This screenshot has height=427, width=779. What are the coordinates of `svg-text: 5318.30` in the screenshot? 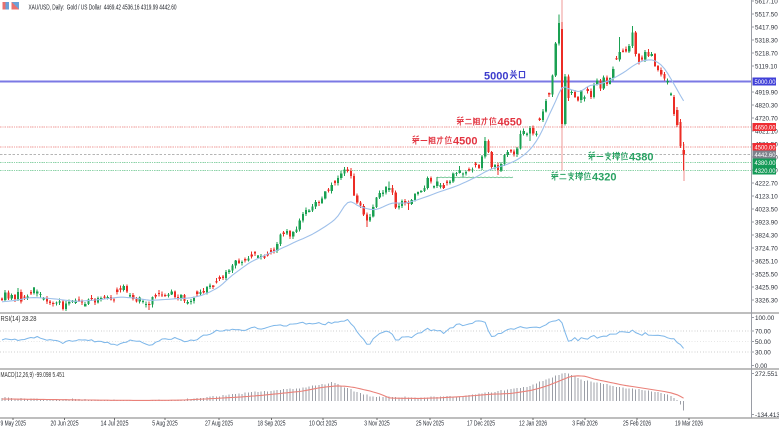 It's located at (766, 40).